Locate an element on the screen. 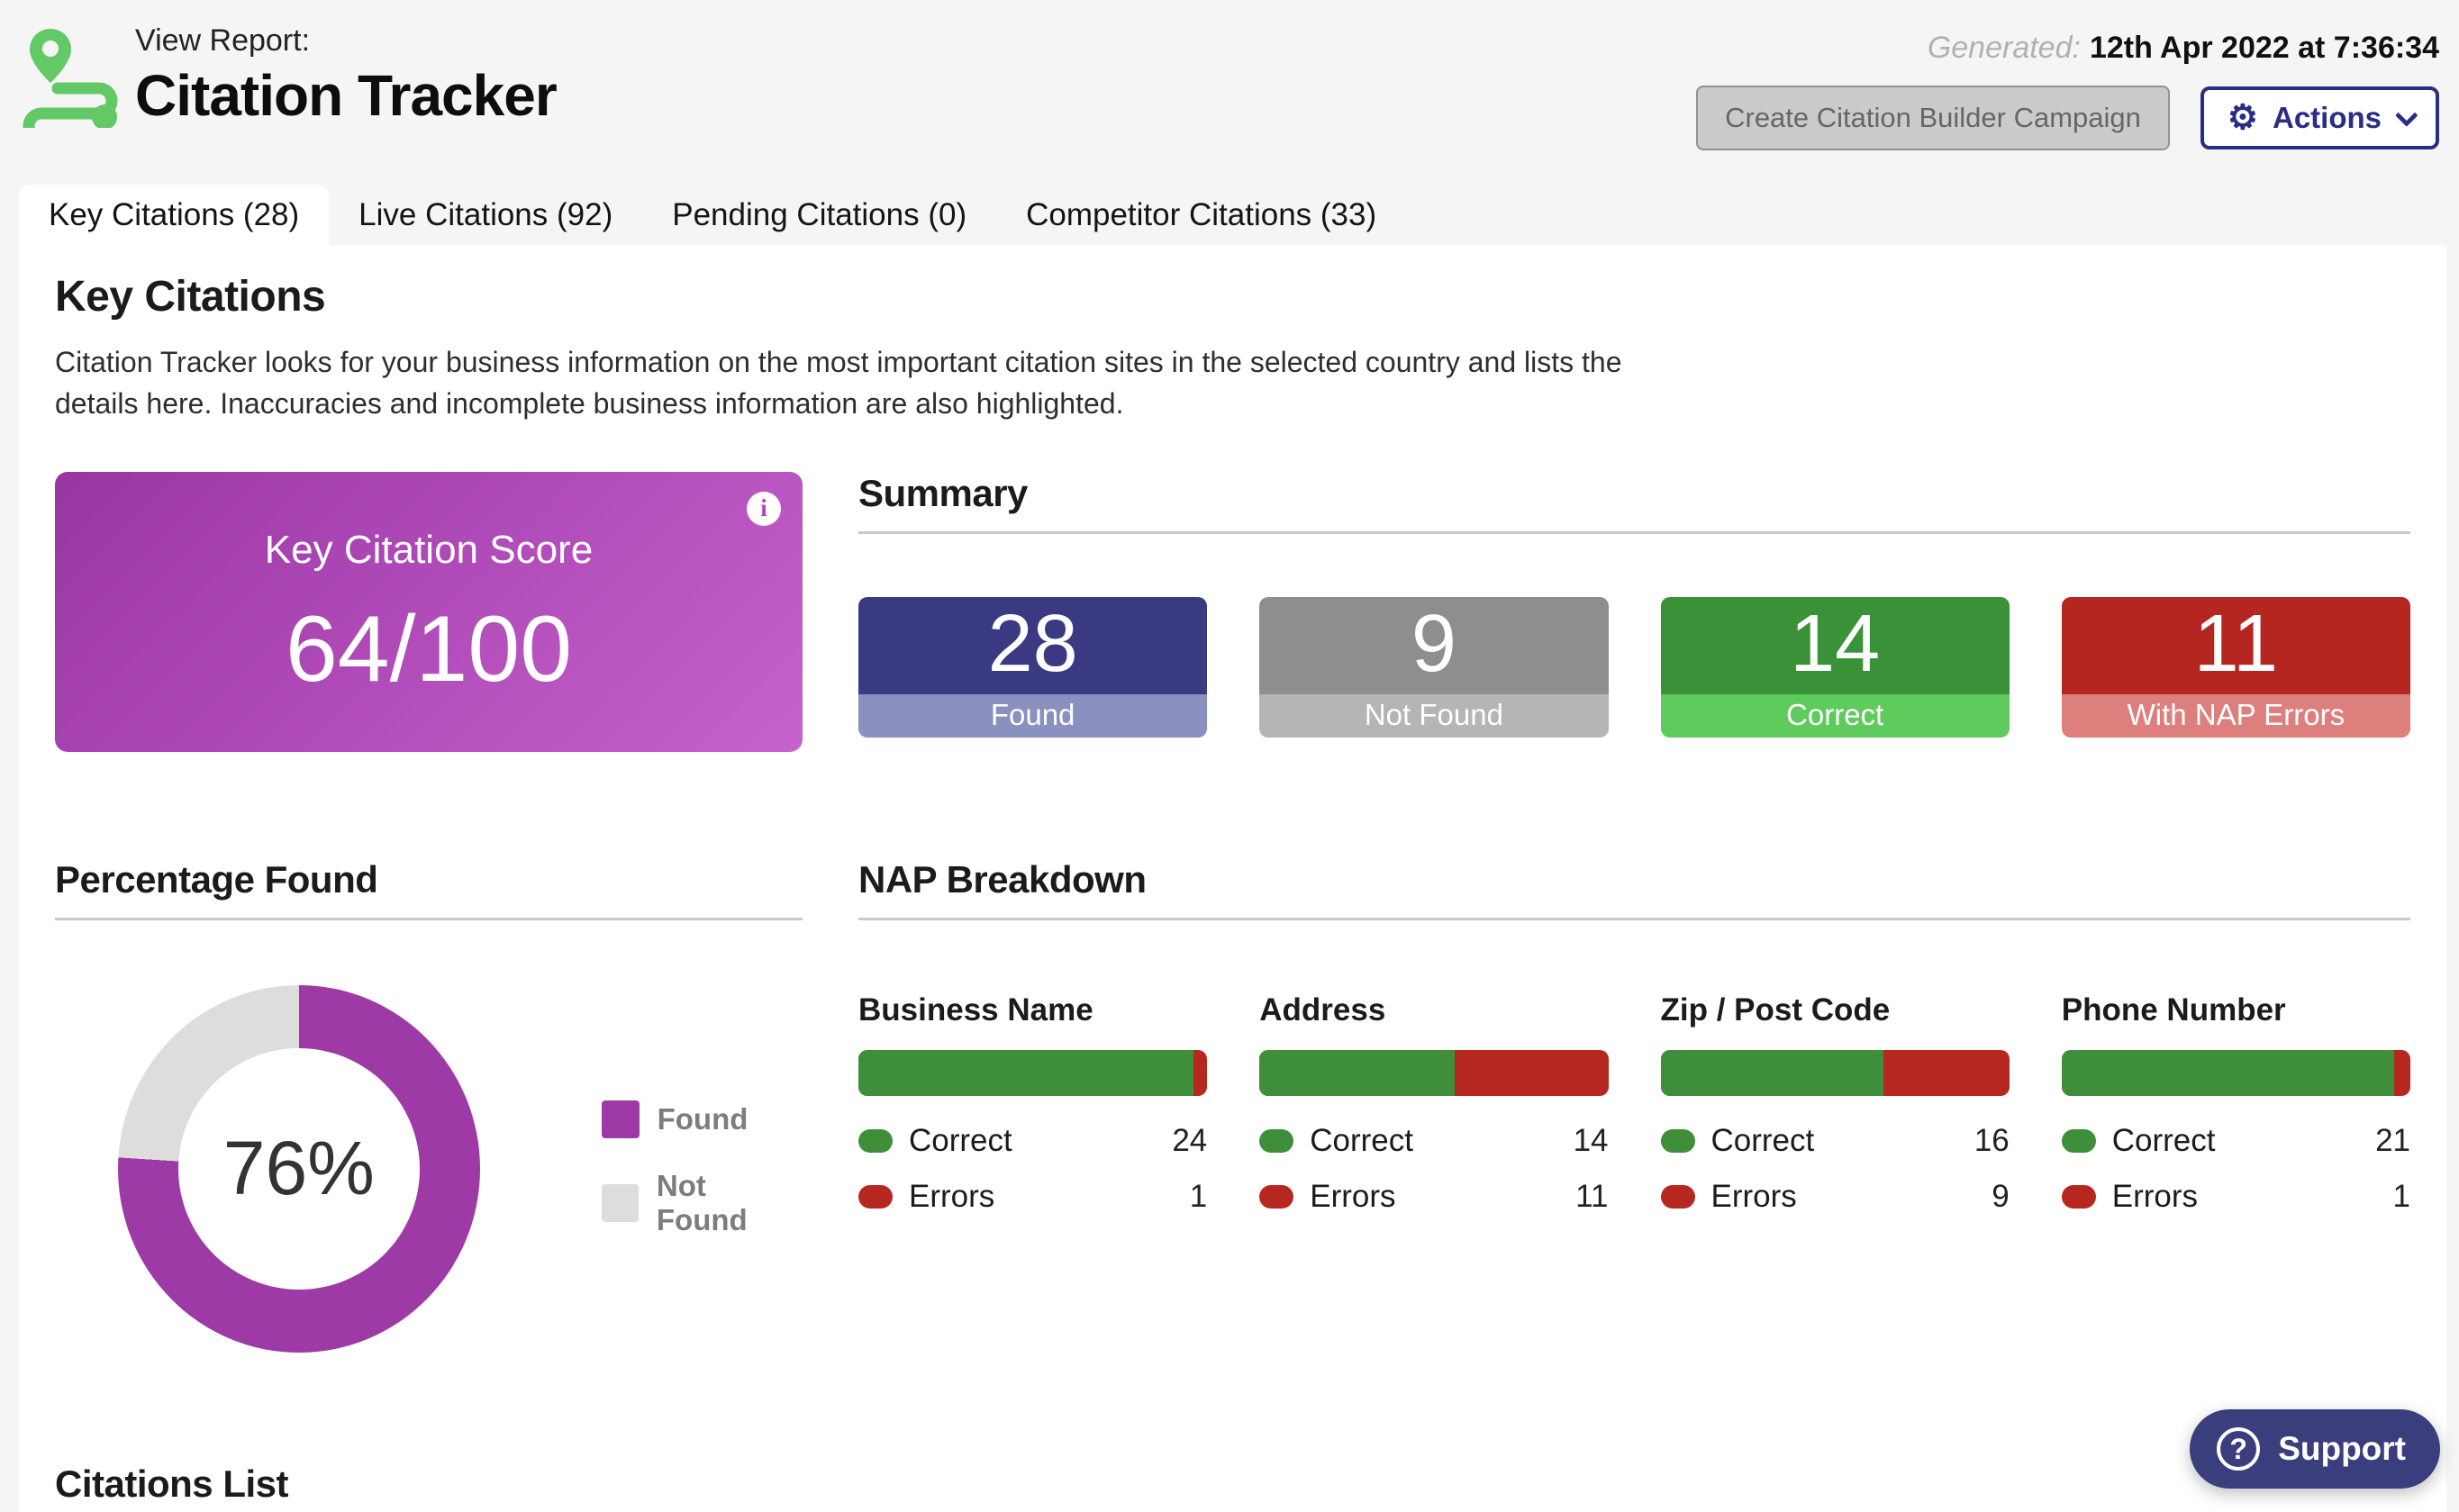 This screenshot has height=1512, width=2459. citation-tracker-logo-icon is located at coordinates (70, 78).